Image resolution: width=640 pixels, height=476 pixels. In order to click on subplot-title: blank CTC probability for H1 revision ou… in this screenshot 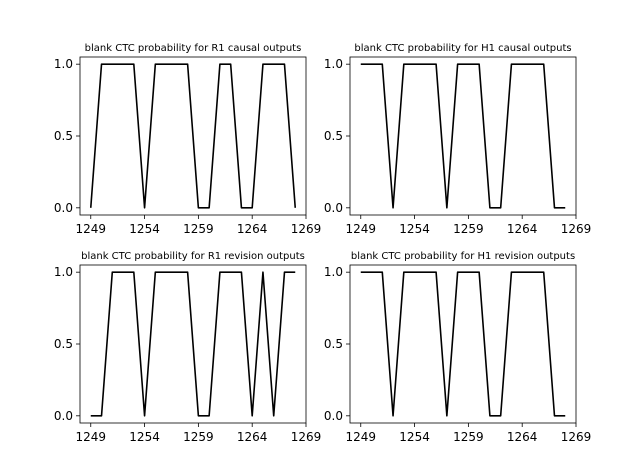, I will do `click(463, 256)`.